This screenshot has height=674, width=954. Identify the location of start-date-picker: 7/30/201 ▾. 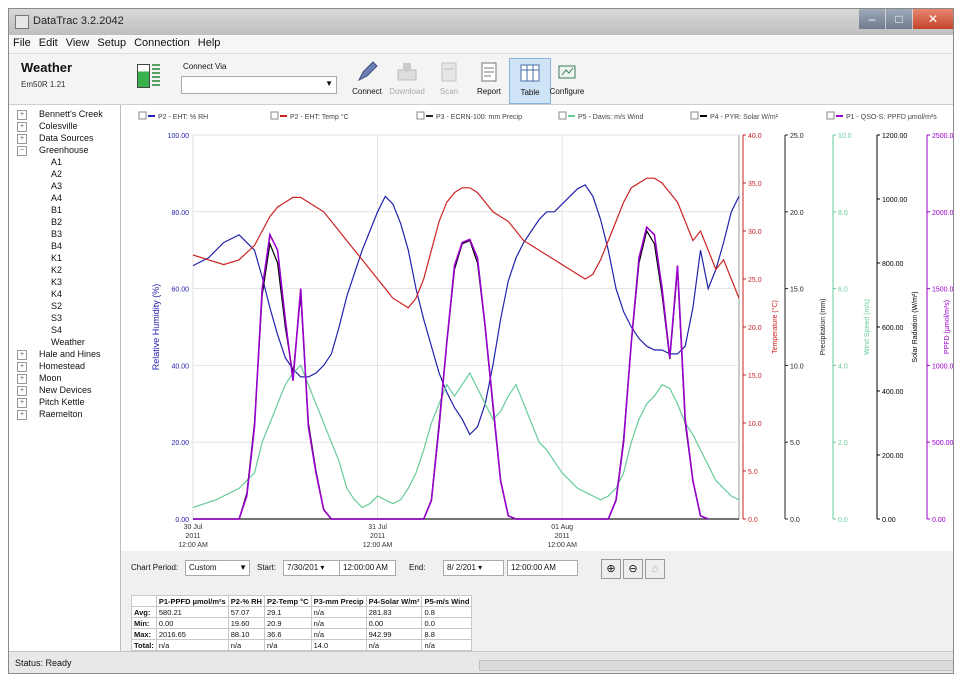
(311, 568).